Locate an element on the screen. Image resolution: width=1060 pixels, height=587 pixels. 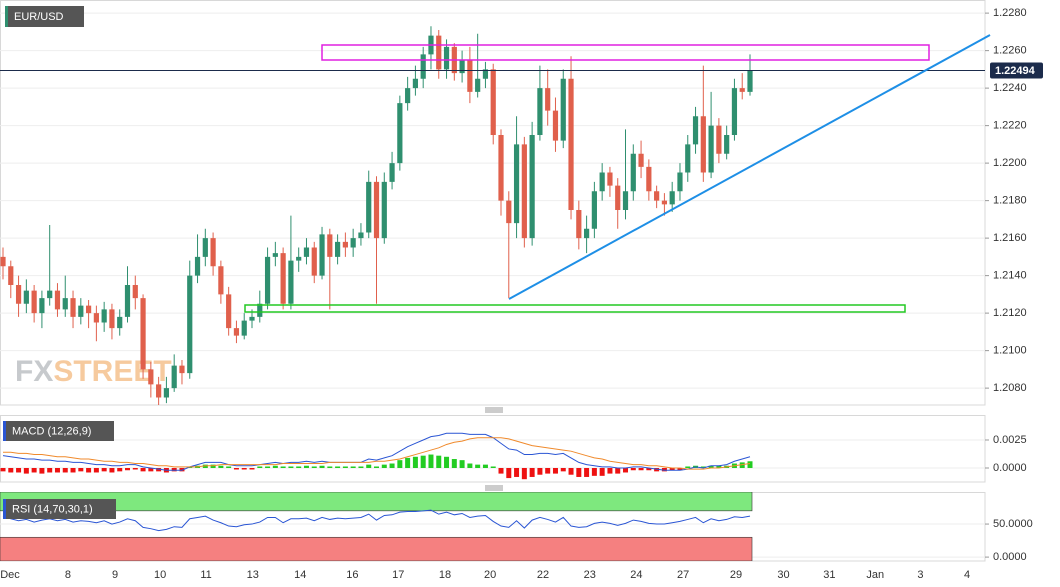
y-tick-label: 50.0000 is located at coordinates (1013, 524).